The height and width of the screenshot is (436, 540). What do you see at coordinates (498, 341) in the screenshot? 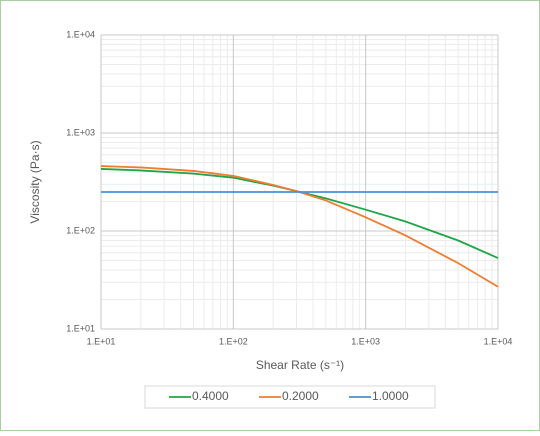
I see `x-tick-label: 1.E+04` at bounding box center [498, 341].